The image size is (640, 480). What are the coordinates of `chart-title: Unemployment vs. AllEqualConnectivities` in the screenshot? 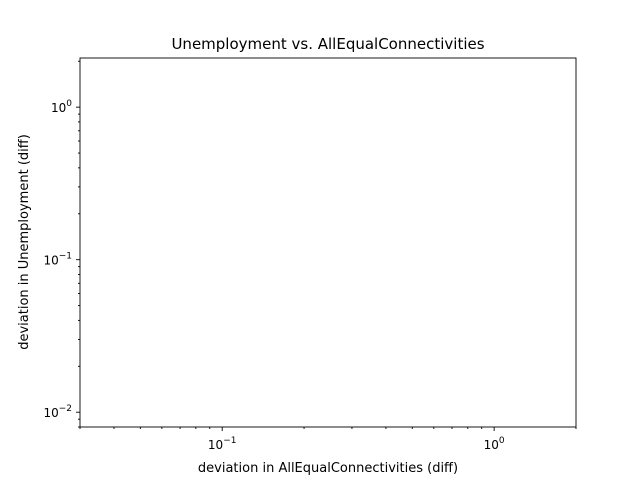 It's located at (327, 44).